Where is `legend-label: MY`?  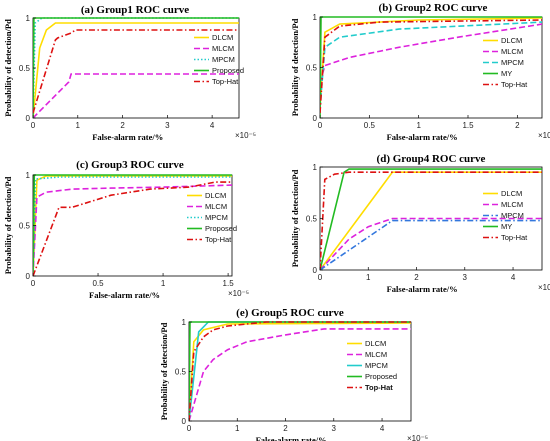
legend-label: MY is located at coordinates (506, 73).